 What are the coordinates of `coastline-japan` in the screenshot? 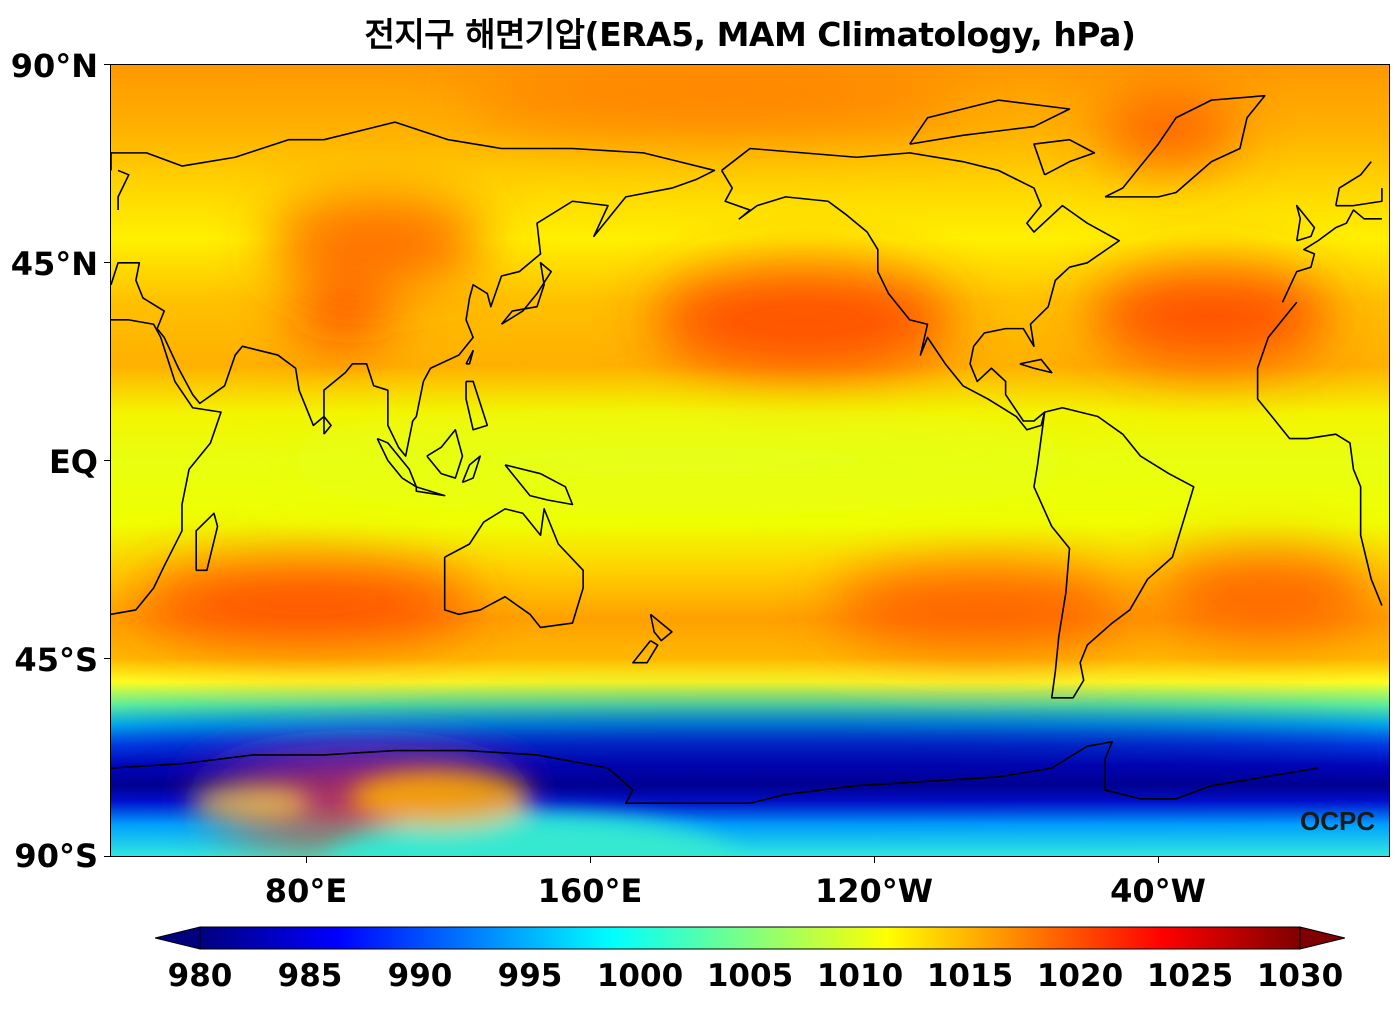 It's located at (526, 293).